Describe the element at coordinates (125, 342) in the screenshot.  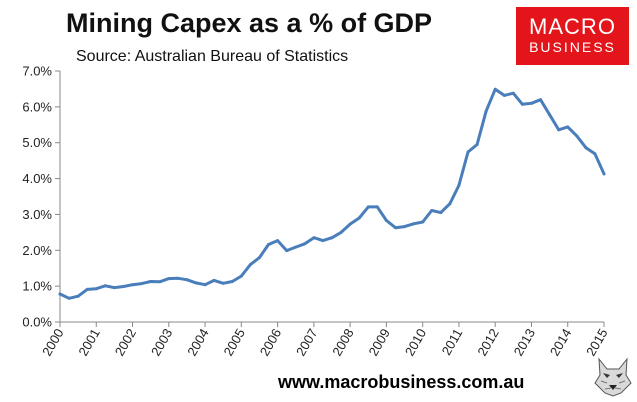
I see `x-tick-label: 2002` at that location.